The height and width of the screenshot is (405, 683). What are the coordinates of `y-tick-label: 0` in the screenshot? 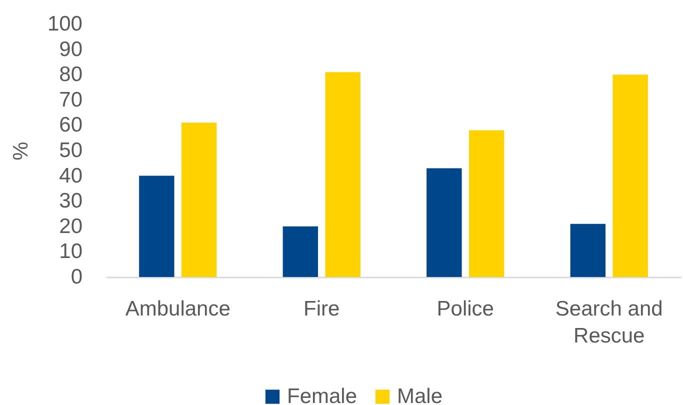 It's located at (76, 277).